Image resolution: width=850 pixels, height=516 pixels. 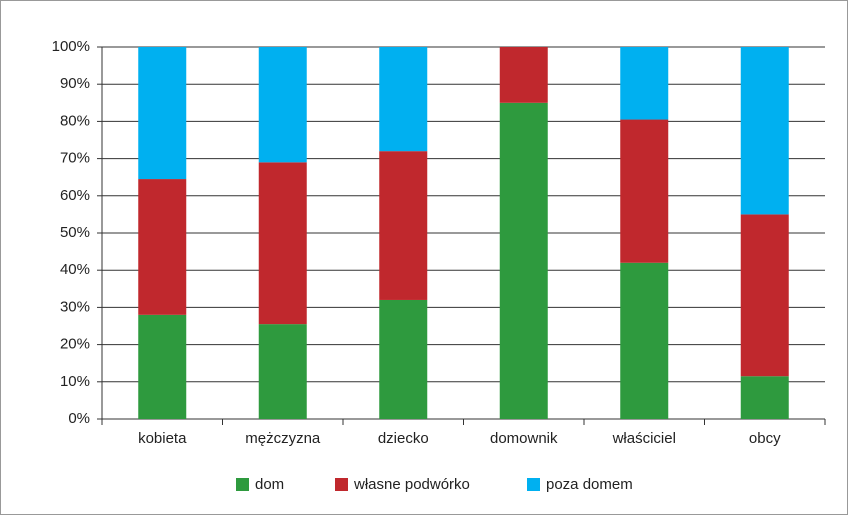 What do you see at coordinates (524, 438) in the screenshot?
I see `x-tick-label: domownik` at bounding box center [524, 438].